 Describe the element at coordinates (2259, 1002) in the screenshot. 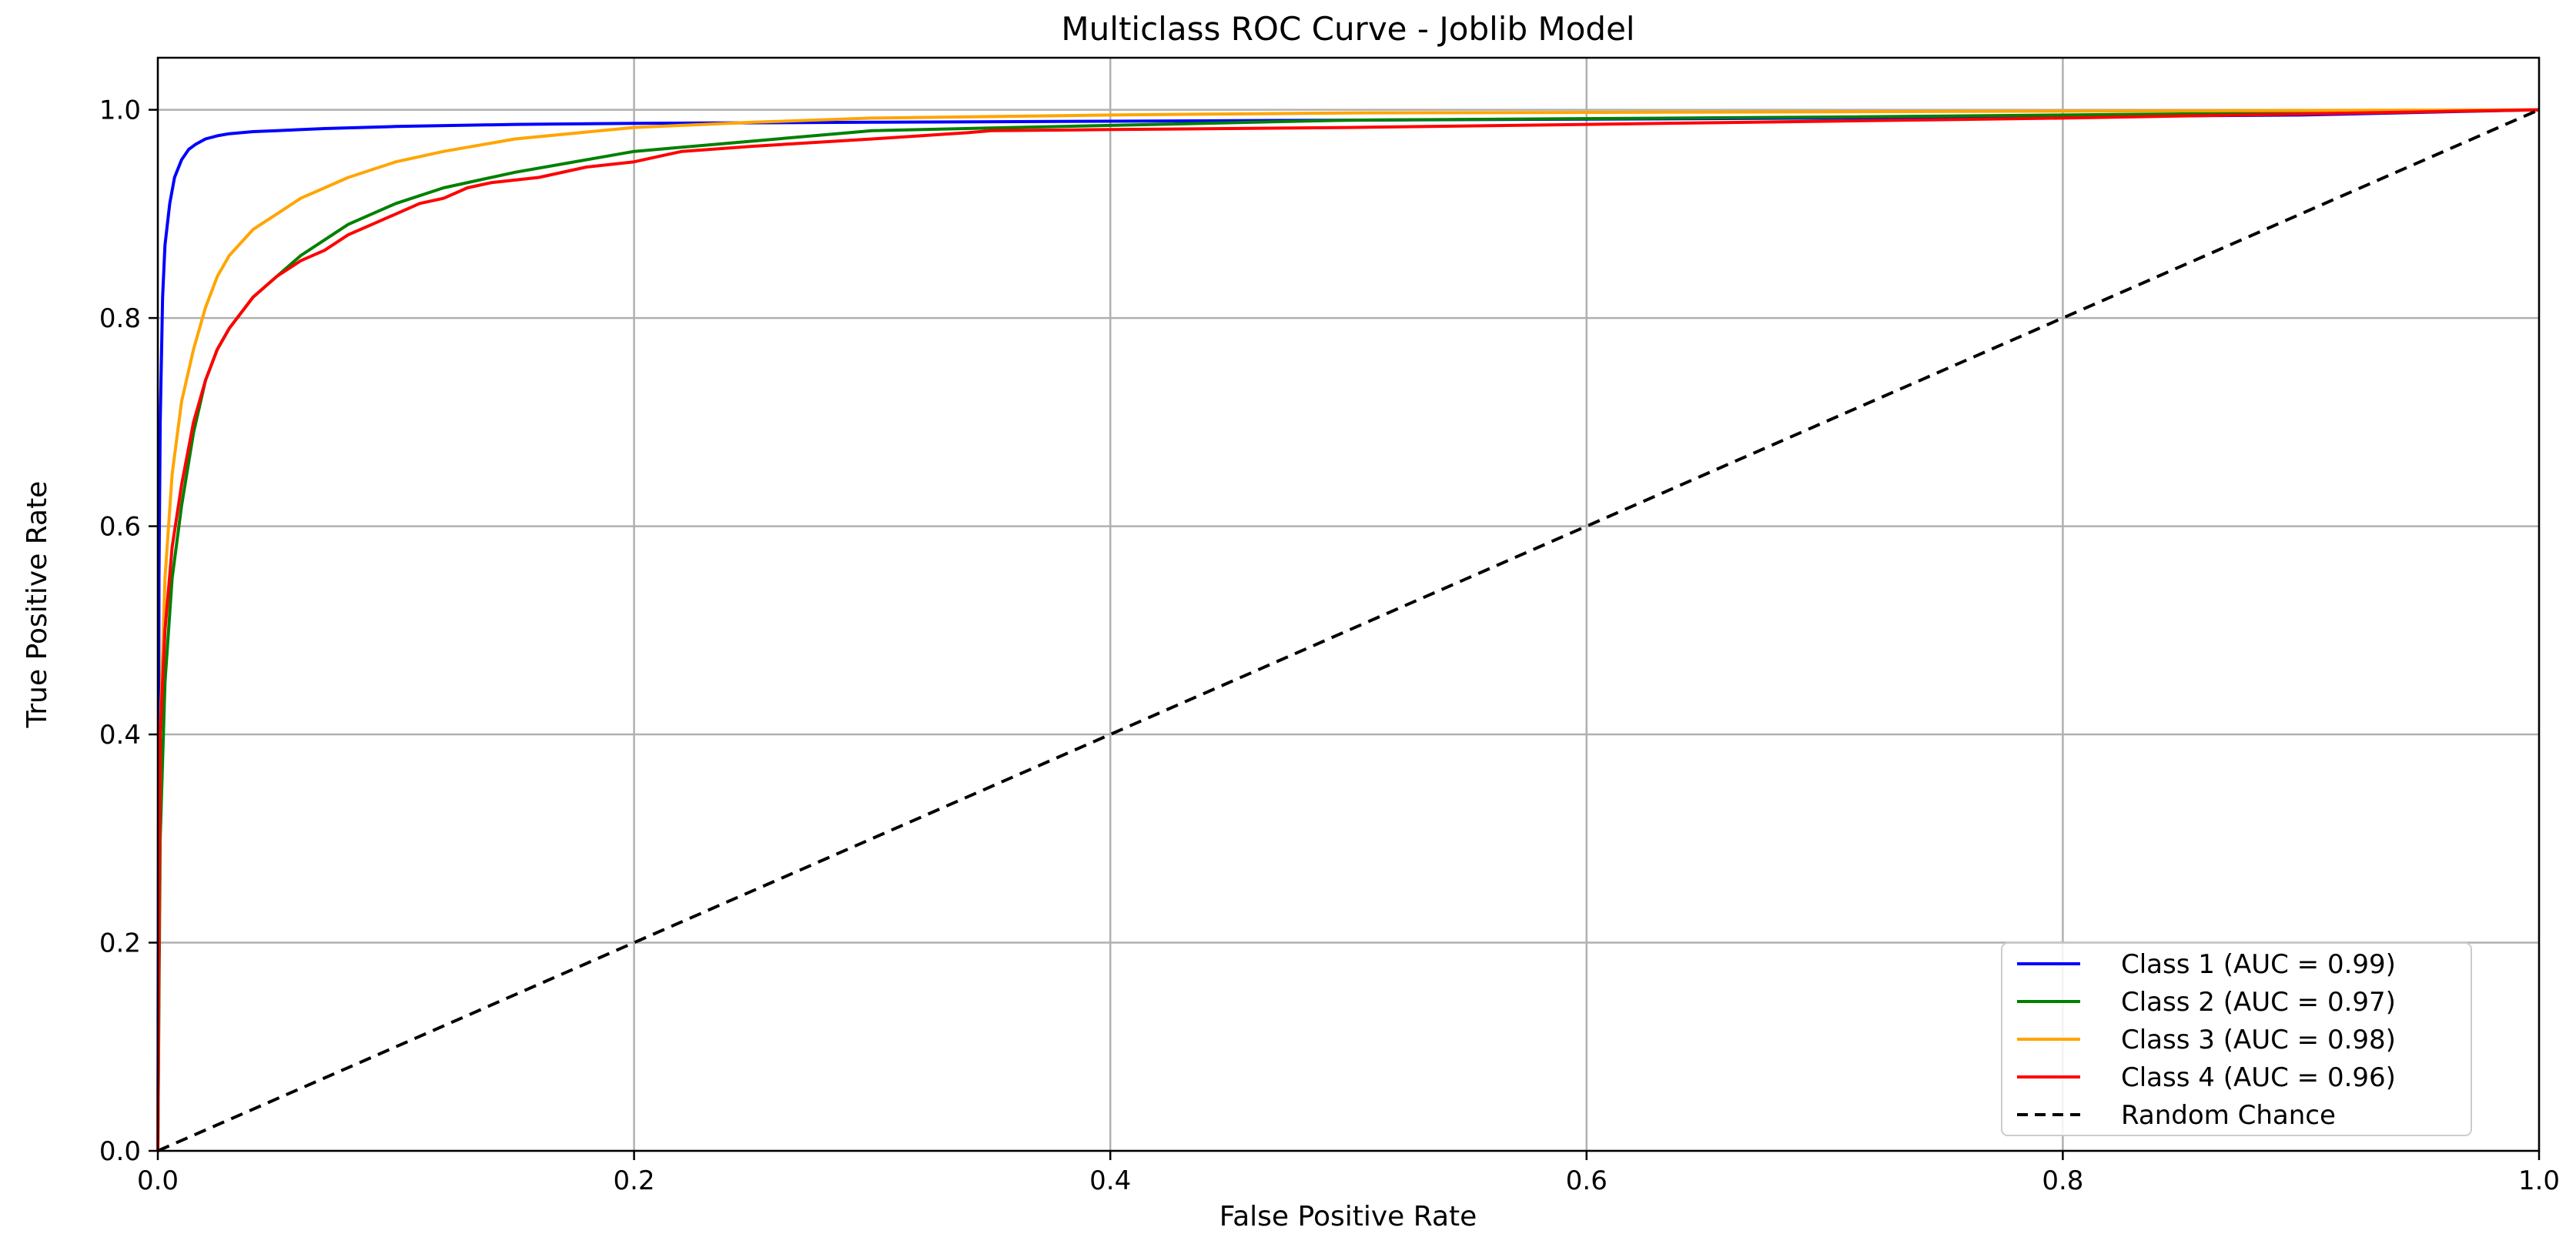

I see `legend-entry-2: Class 2 (AUC = 0.97)` at that location.